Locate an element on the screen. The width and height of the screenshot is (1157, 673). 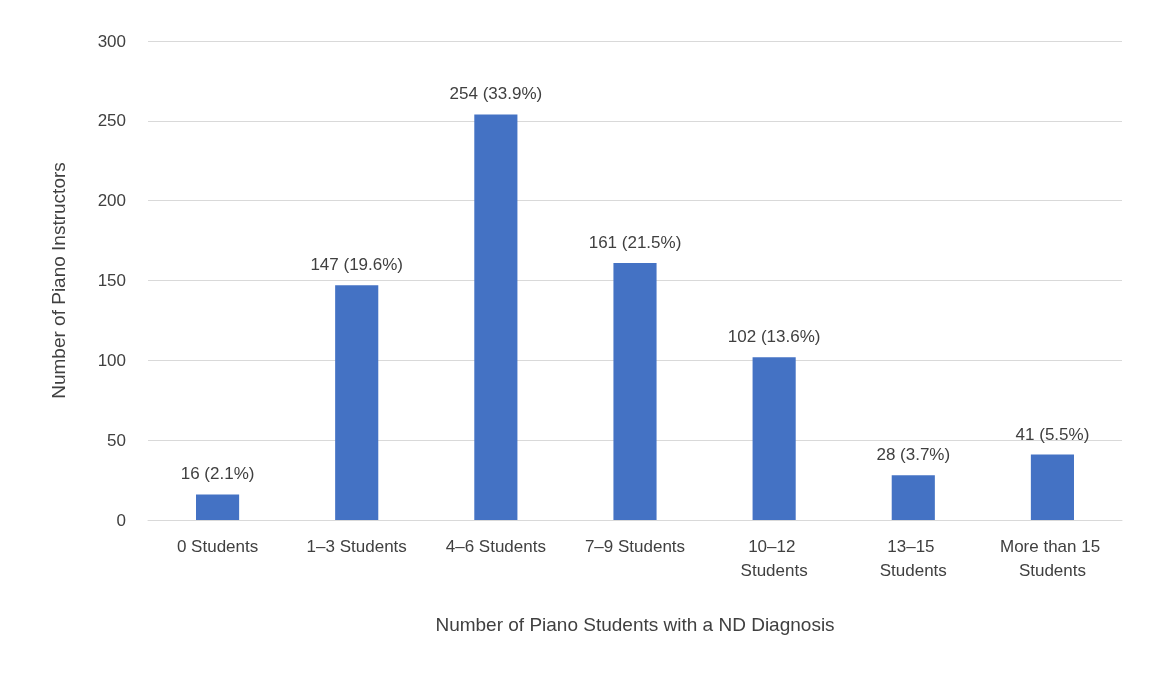
x-tick-label: More than 15 Students is located at coordinates (1052, 558).